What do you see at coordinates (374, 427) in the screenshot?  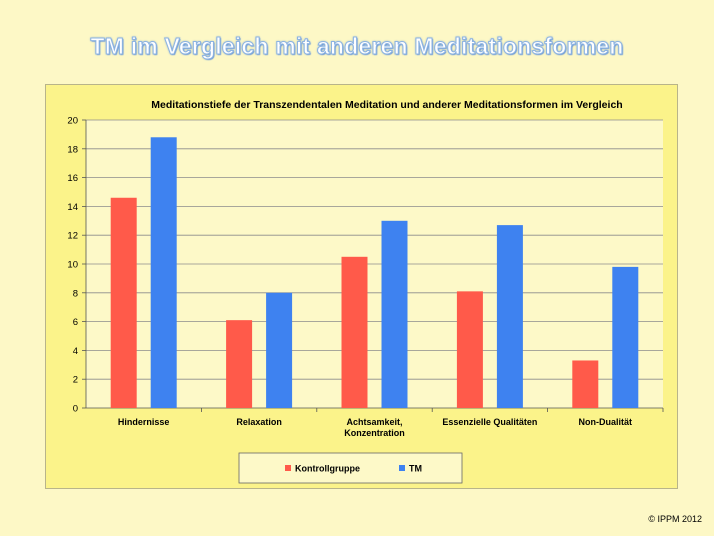 I see `x-category-label: Achtsamkeit, Konzentration` at bounding box center [374, 427].